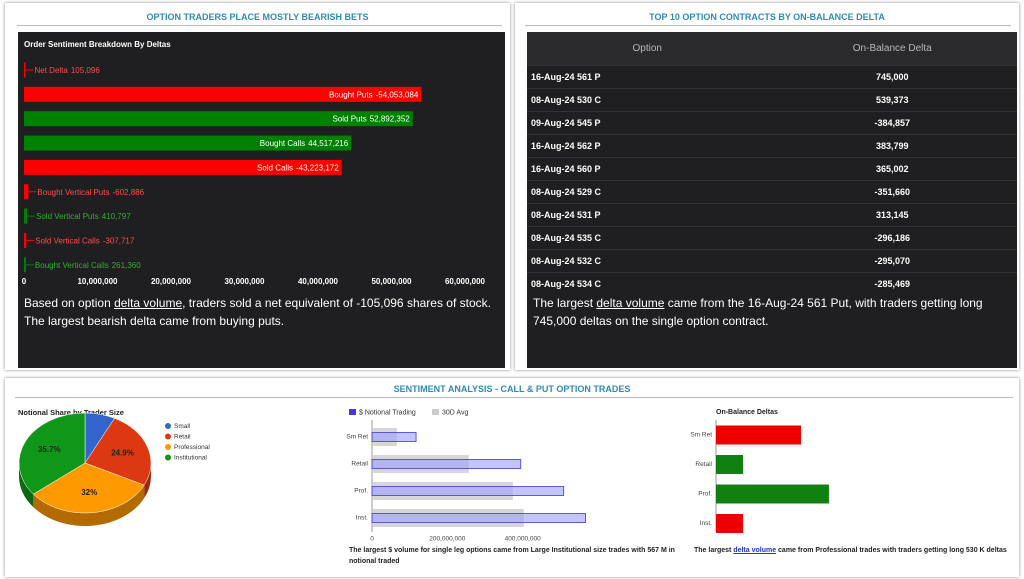 Image resolution: width=1024 pixels, height=579 pixels. Describe the element at coordinates (892, 169) in the screenshot. I see `table-cell: 365,002` at that location.